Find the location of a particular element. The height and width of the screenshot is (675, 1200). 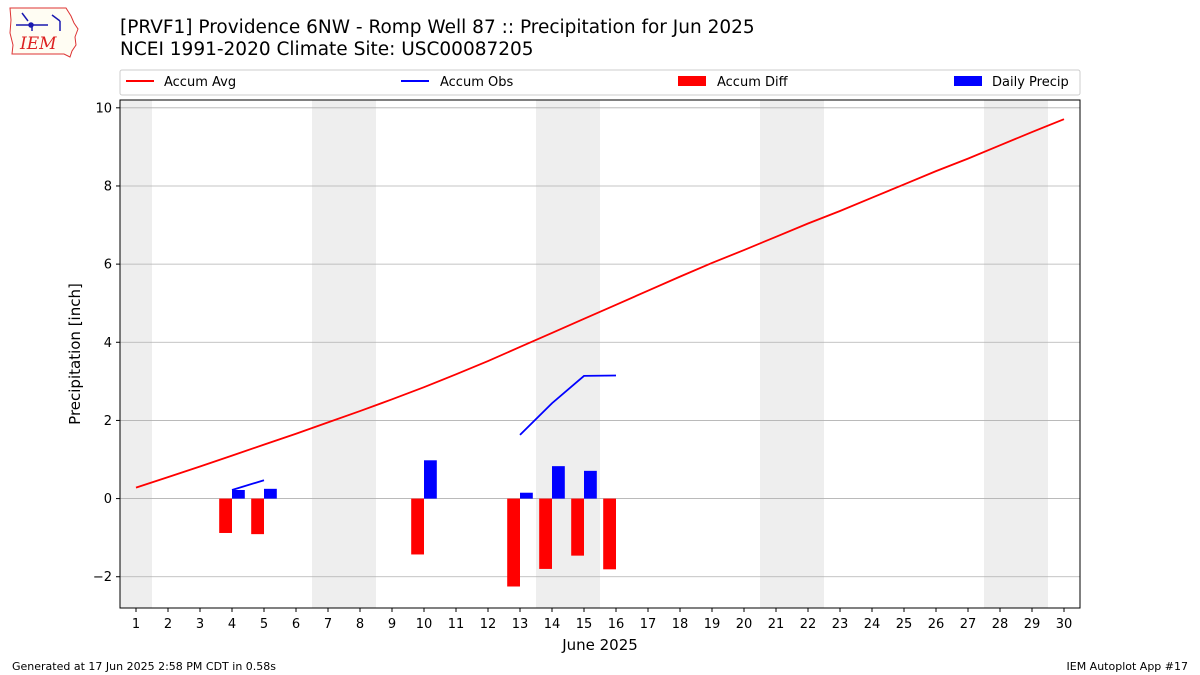

y-tick-label: 4 is located at coordinates (108, 343).